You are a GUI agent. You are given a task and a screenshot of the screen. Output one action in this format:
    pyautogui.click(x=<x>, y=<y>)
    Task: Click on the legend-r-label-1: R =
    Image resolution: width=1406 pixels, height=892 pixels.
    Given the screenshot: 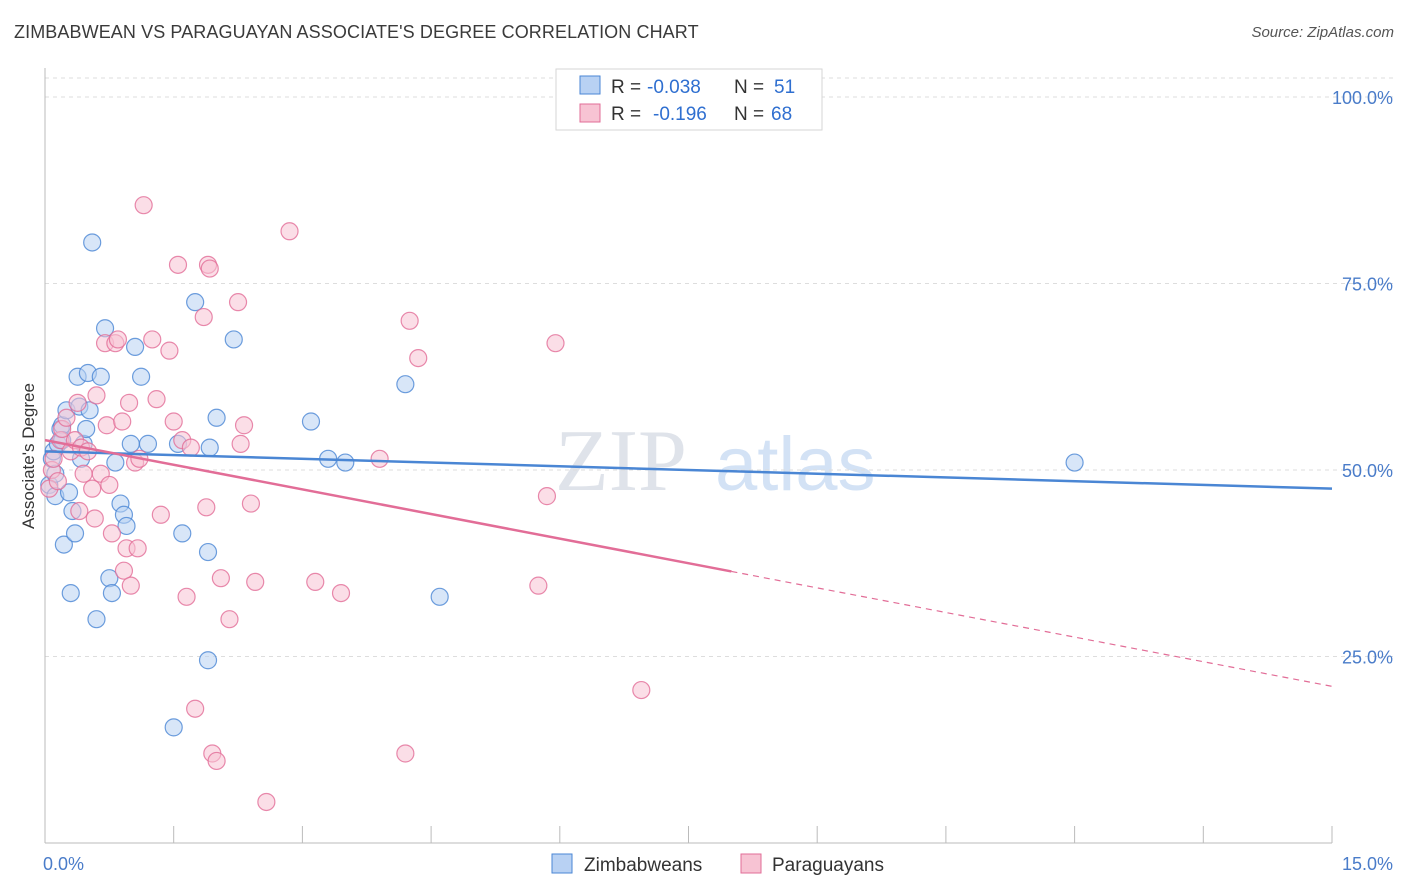 What is the action you would take?
    pyautogui.click(x=626, y=87)
    